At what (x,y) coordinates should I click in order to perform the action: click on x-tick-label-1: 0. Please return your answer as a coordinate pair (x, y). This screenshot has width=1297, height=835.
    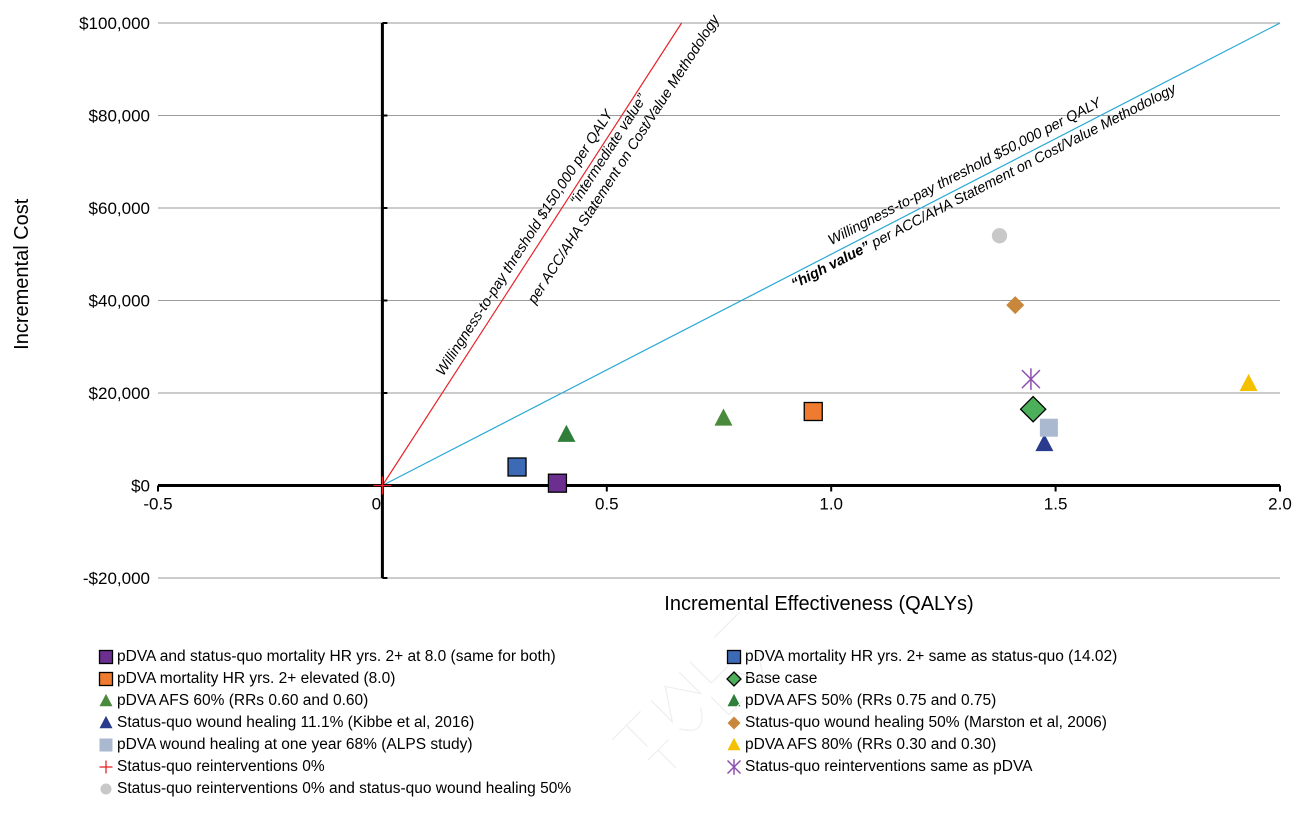
    Looking at the image, I should click on (376, 504).